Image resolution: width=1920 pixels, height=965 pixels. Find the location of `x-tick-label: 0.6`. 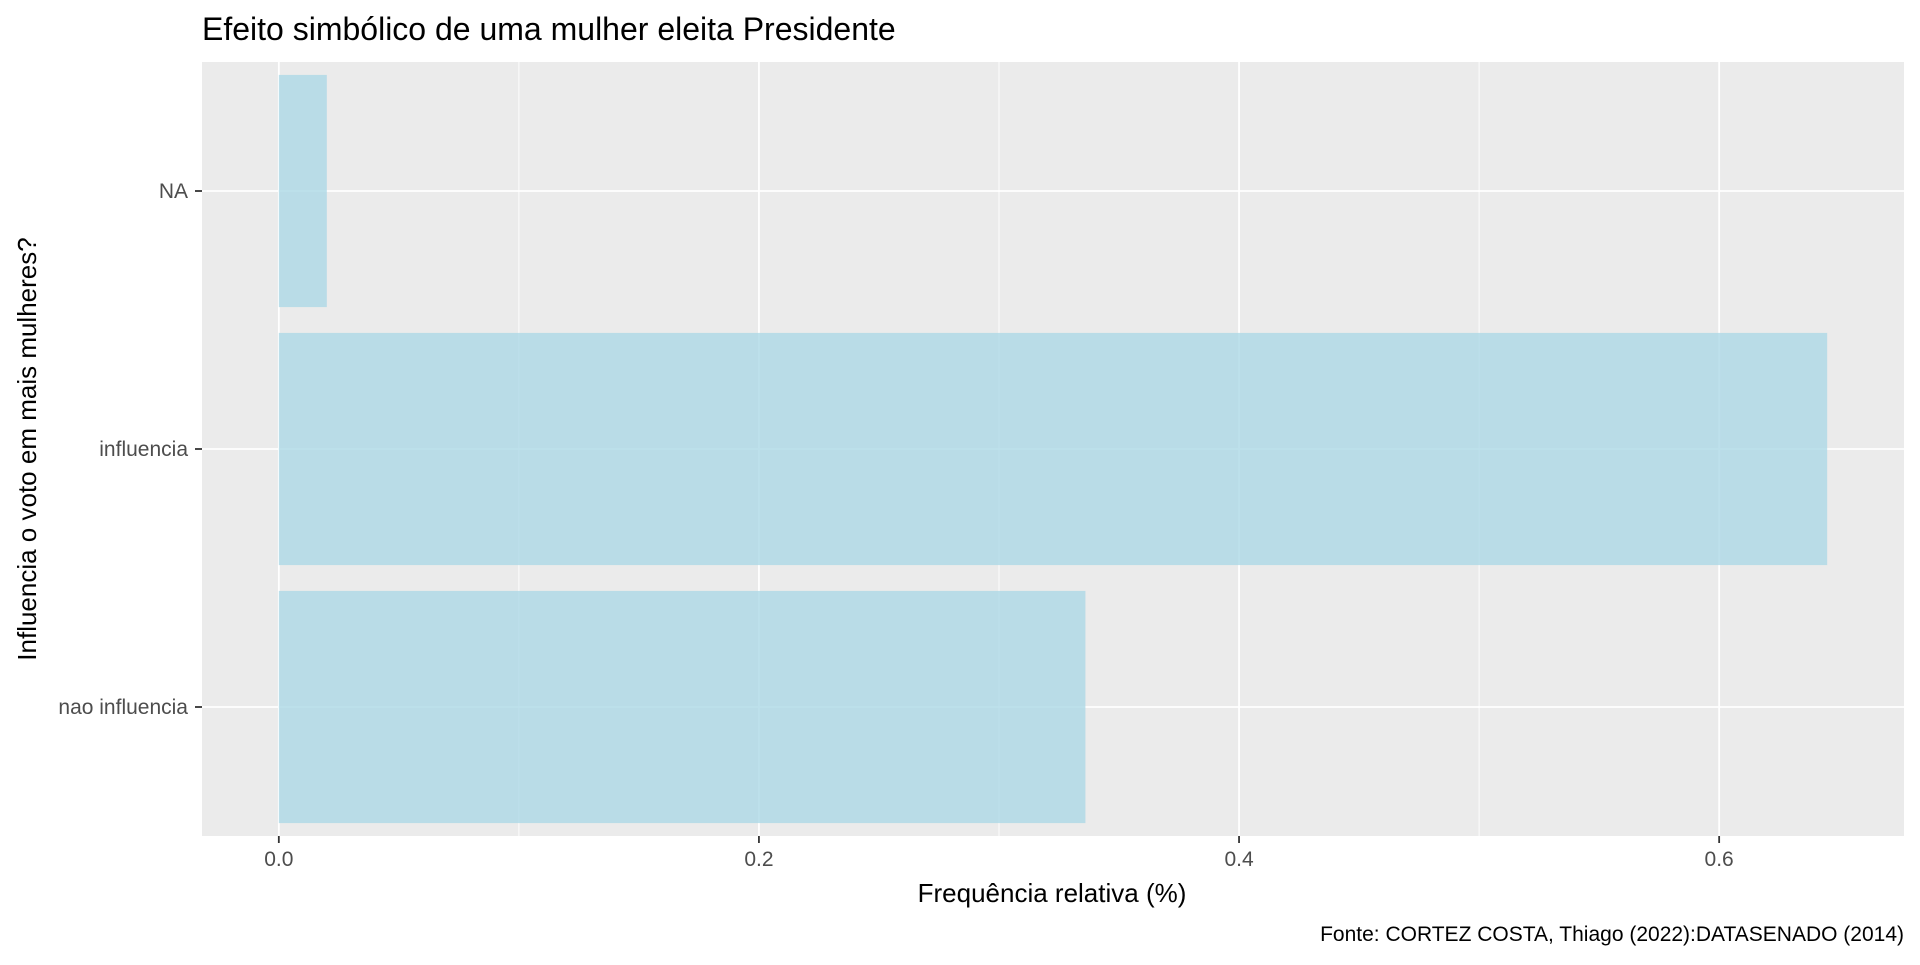

x-tick-label: 0.6 is located at coordinates (1719, 859).